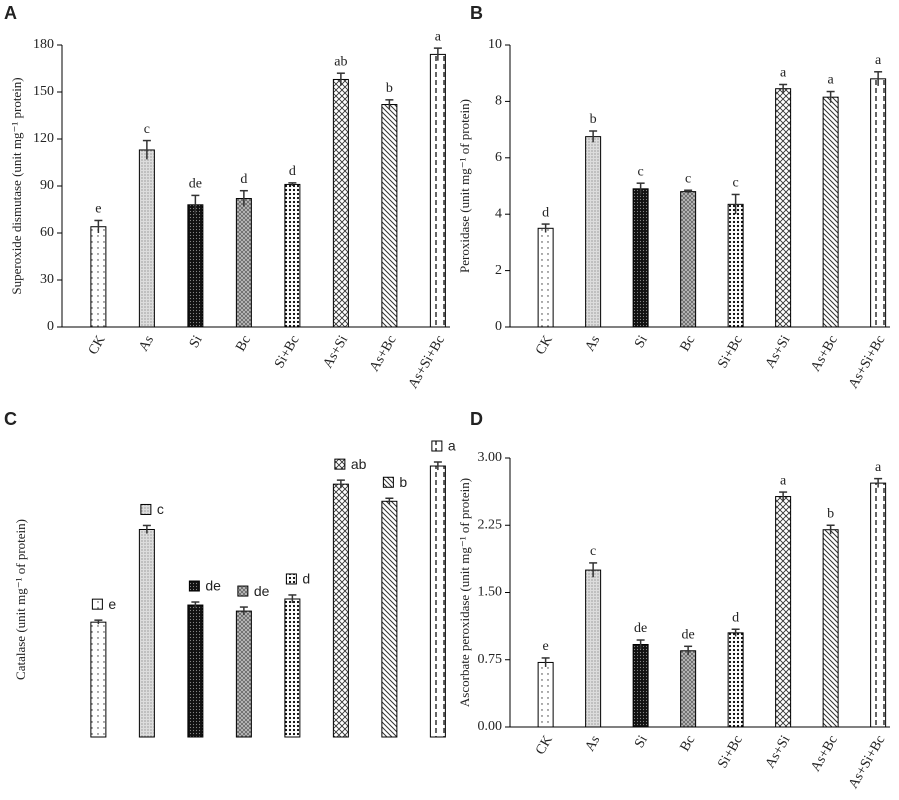 This screenshot has height=800, width=899. I want to click on x-tick-label: As+Si, so click(778, 352).